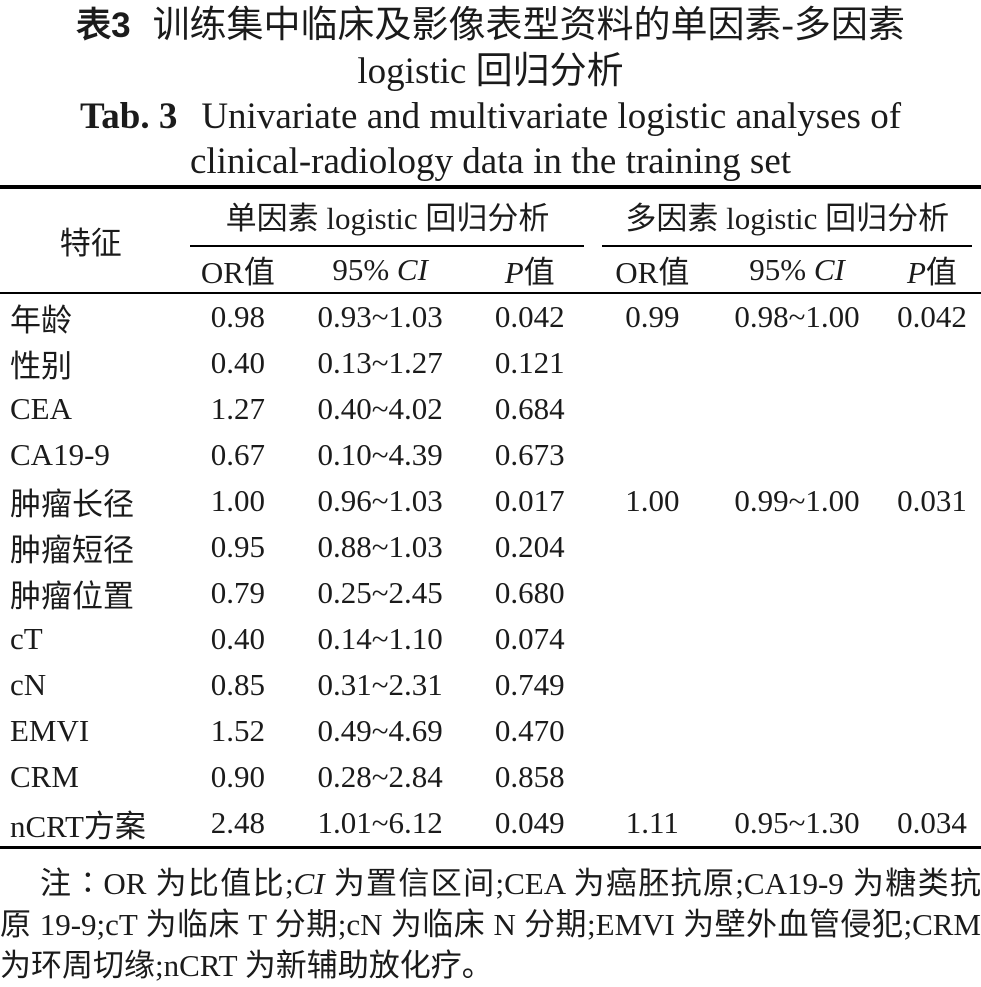 The width and height of the screenshot is (981, 987). Describe the element at coordinates (309, 883) in the screenshot. I see `footnote-italic-segment: CI` at that location.